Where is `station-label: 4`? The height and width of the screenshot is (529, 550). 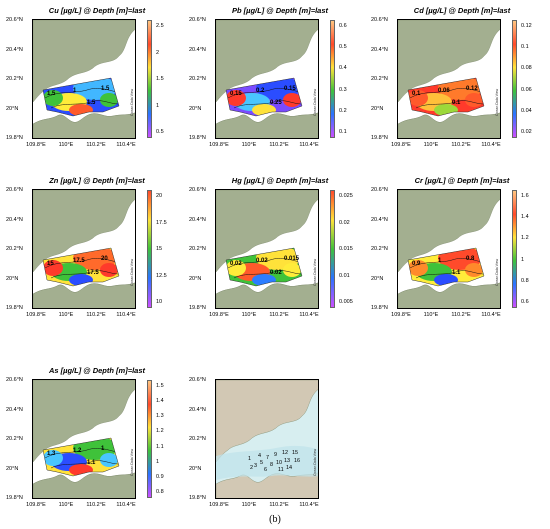 station-label: 4 is located at coordinates (259, 456).